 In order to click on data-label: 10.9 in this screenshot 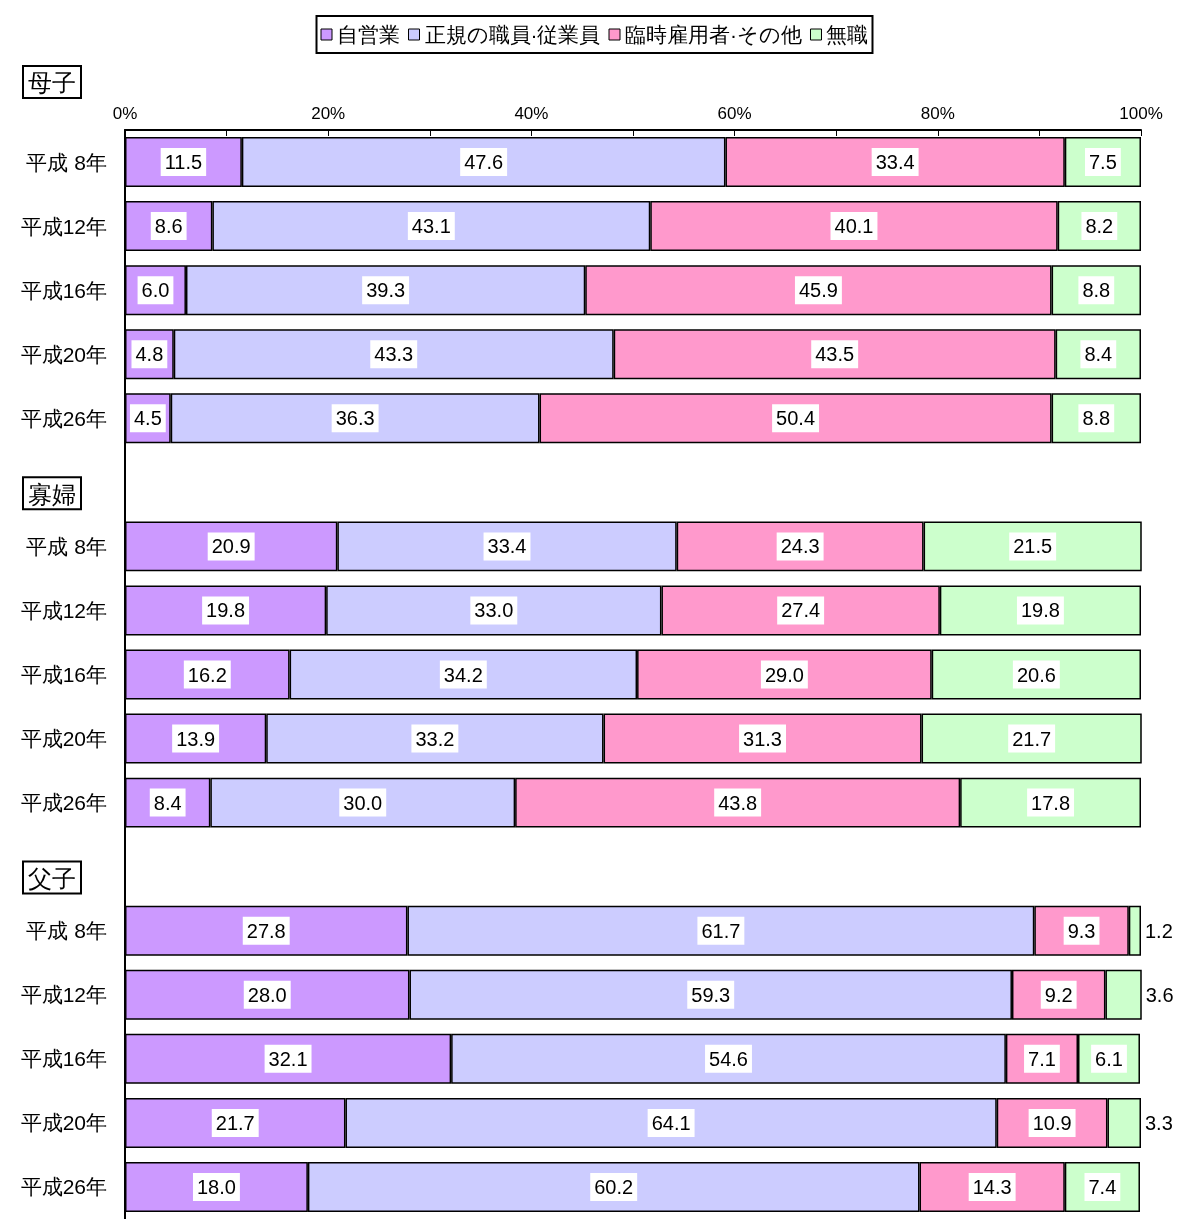, I will do `click(1052, 1122)`.